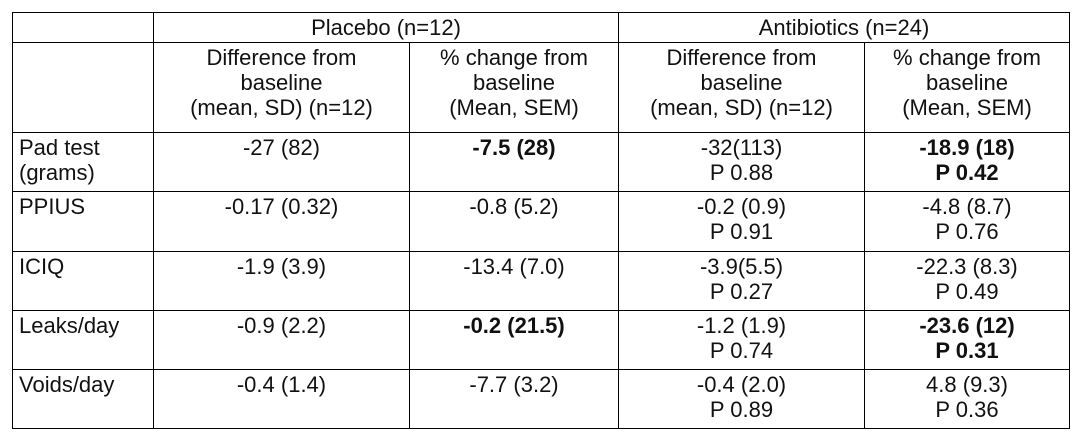  What do you see at coordinates (514, 339) in the screenshot?
I see `placebo-pct-cell: -0.2 (21.5)` at bounding box center [514, 339].